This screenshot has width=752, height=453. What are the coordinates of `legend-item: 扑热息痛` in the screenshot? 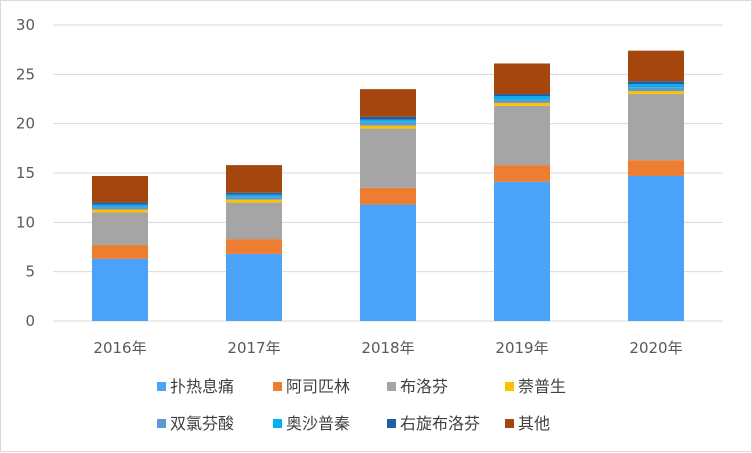 It's located at (195, 386).